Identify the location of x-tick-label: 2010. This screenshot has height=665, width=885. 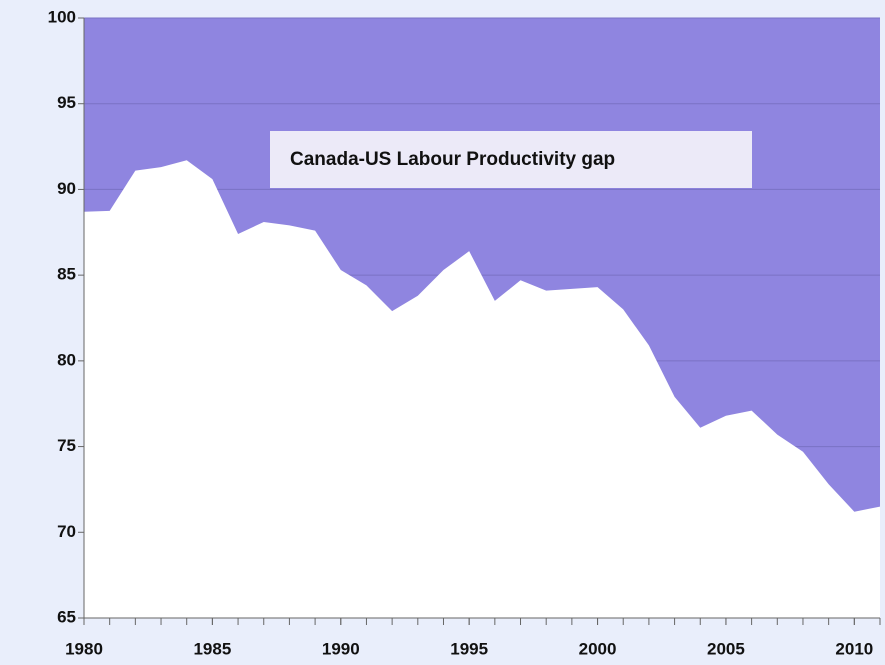
(854, 648).